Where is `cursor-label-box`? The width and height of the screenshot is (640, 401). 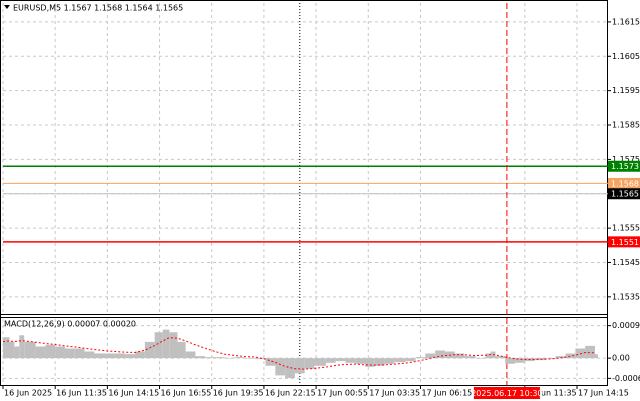 cursor-label-box is located at coordinates (506, 393).